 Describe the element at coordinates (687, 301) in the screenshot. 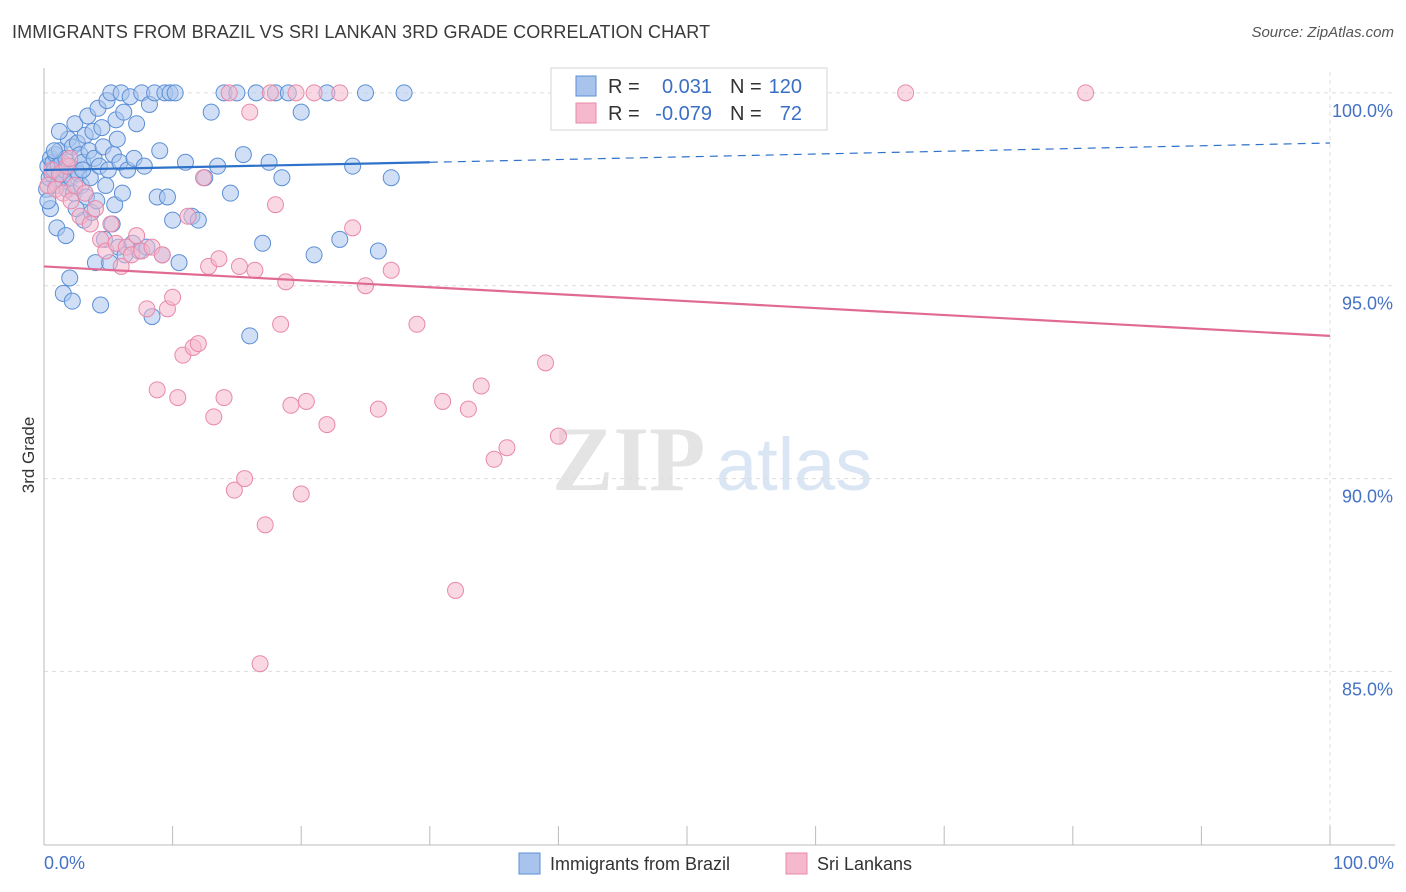

I see `trend-line-srilankan` at that location.